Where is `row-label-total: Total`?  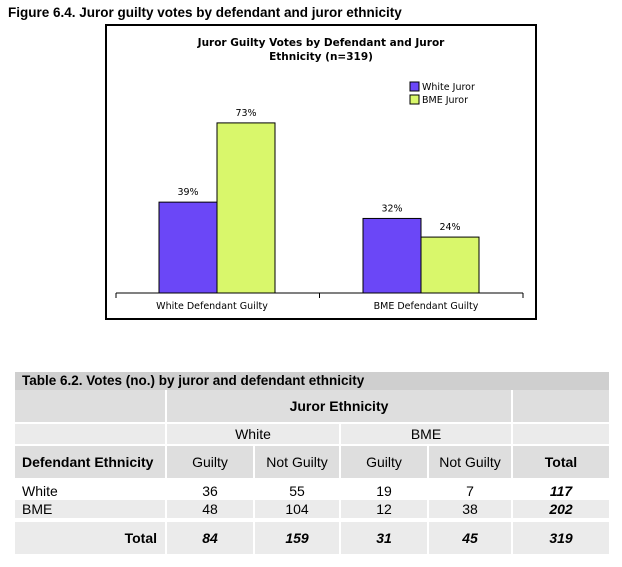
row-label-total: Total is located at coordinates (90, 538).